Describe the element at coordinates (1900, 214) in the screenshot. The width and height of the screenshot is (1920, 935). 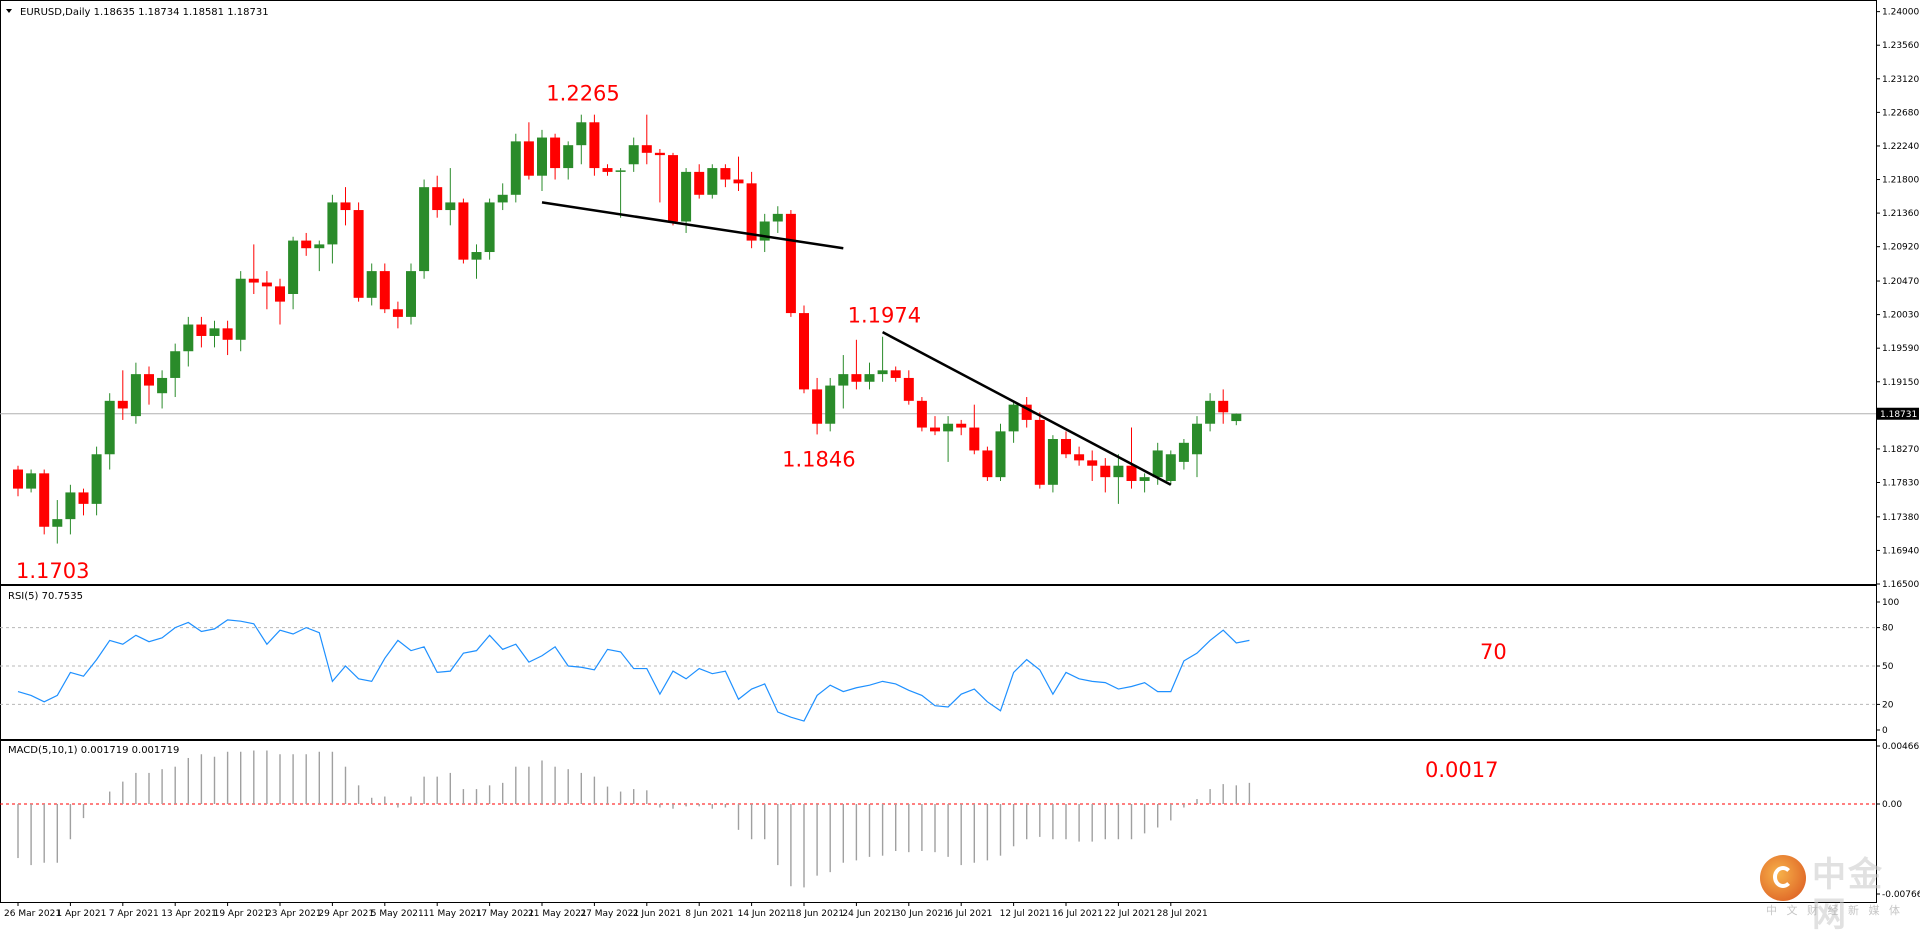
I see `price-axis-label: 1.21360` at that location.